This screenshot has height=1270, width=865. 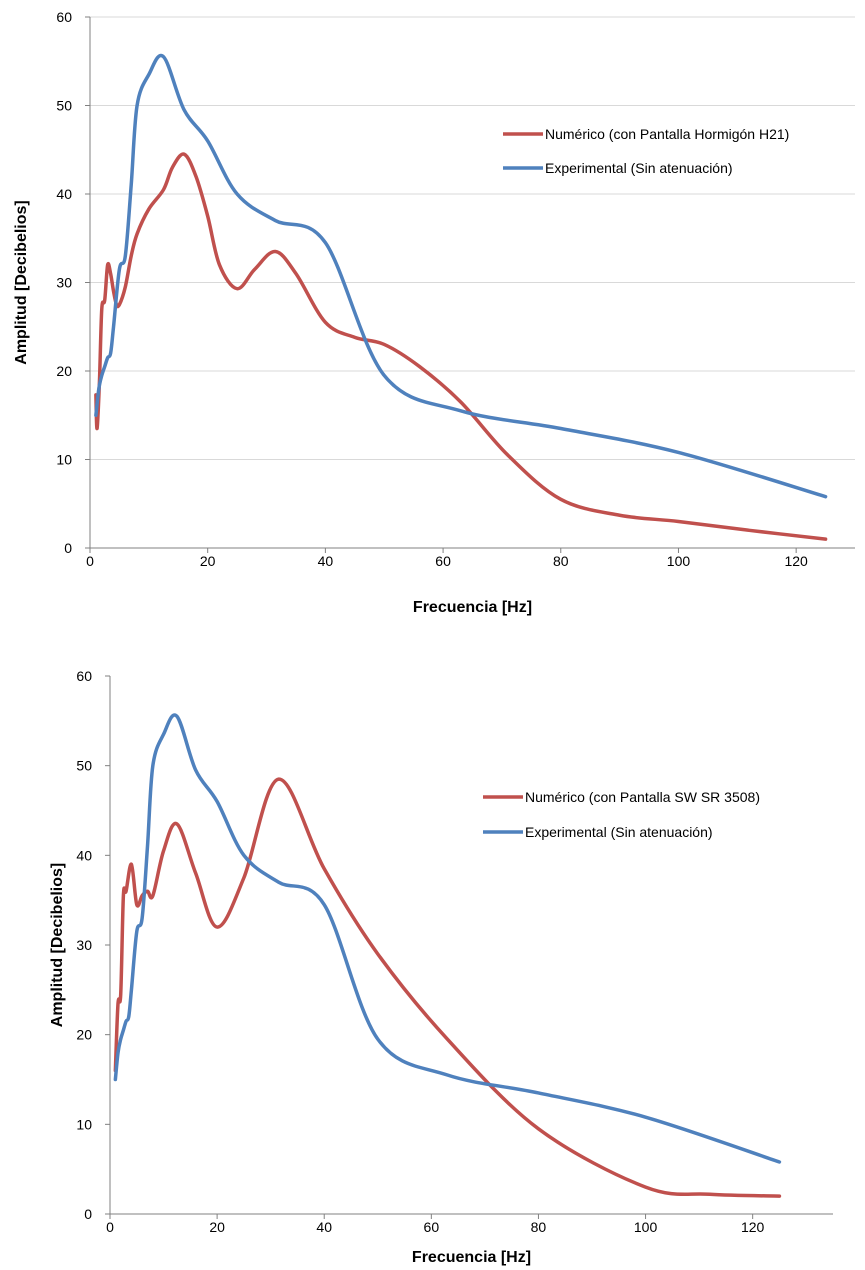 I want to click on legend-label: Numérico (con Pantalla SW SR 3508), so click(x=642, y=797).